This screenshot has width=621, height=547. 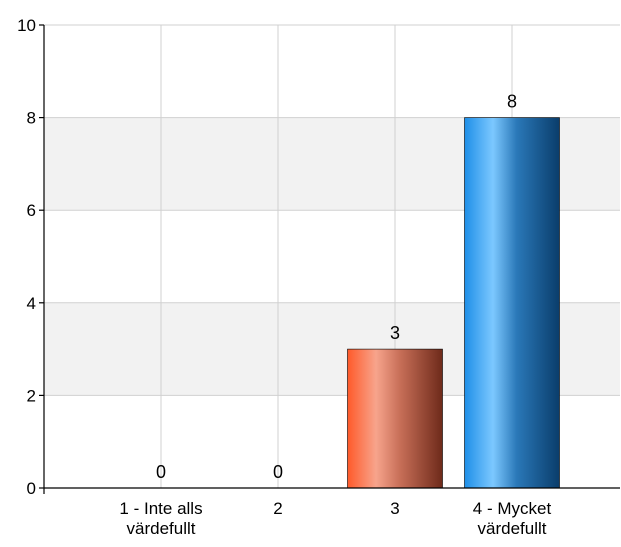 What do you see at coordinates (512, 102) in the screenshot?
I see `data-label-4: 8` at bounding box center [512, 102].